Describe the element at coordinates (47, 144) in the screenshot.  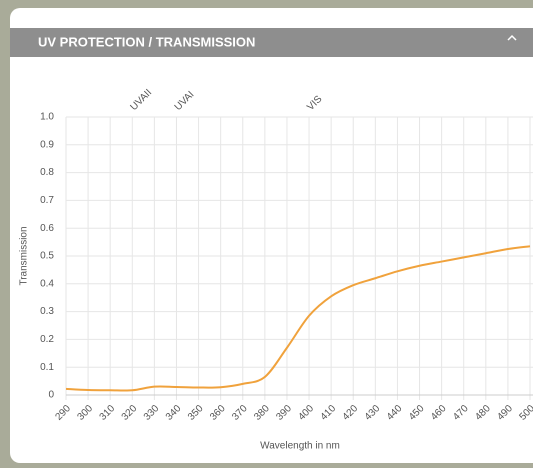
I see `y-tick-label: 0.9` at that location.